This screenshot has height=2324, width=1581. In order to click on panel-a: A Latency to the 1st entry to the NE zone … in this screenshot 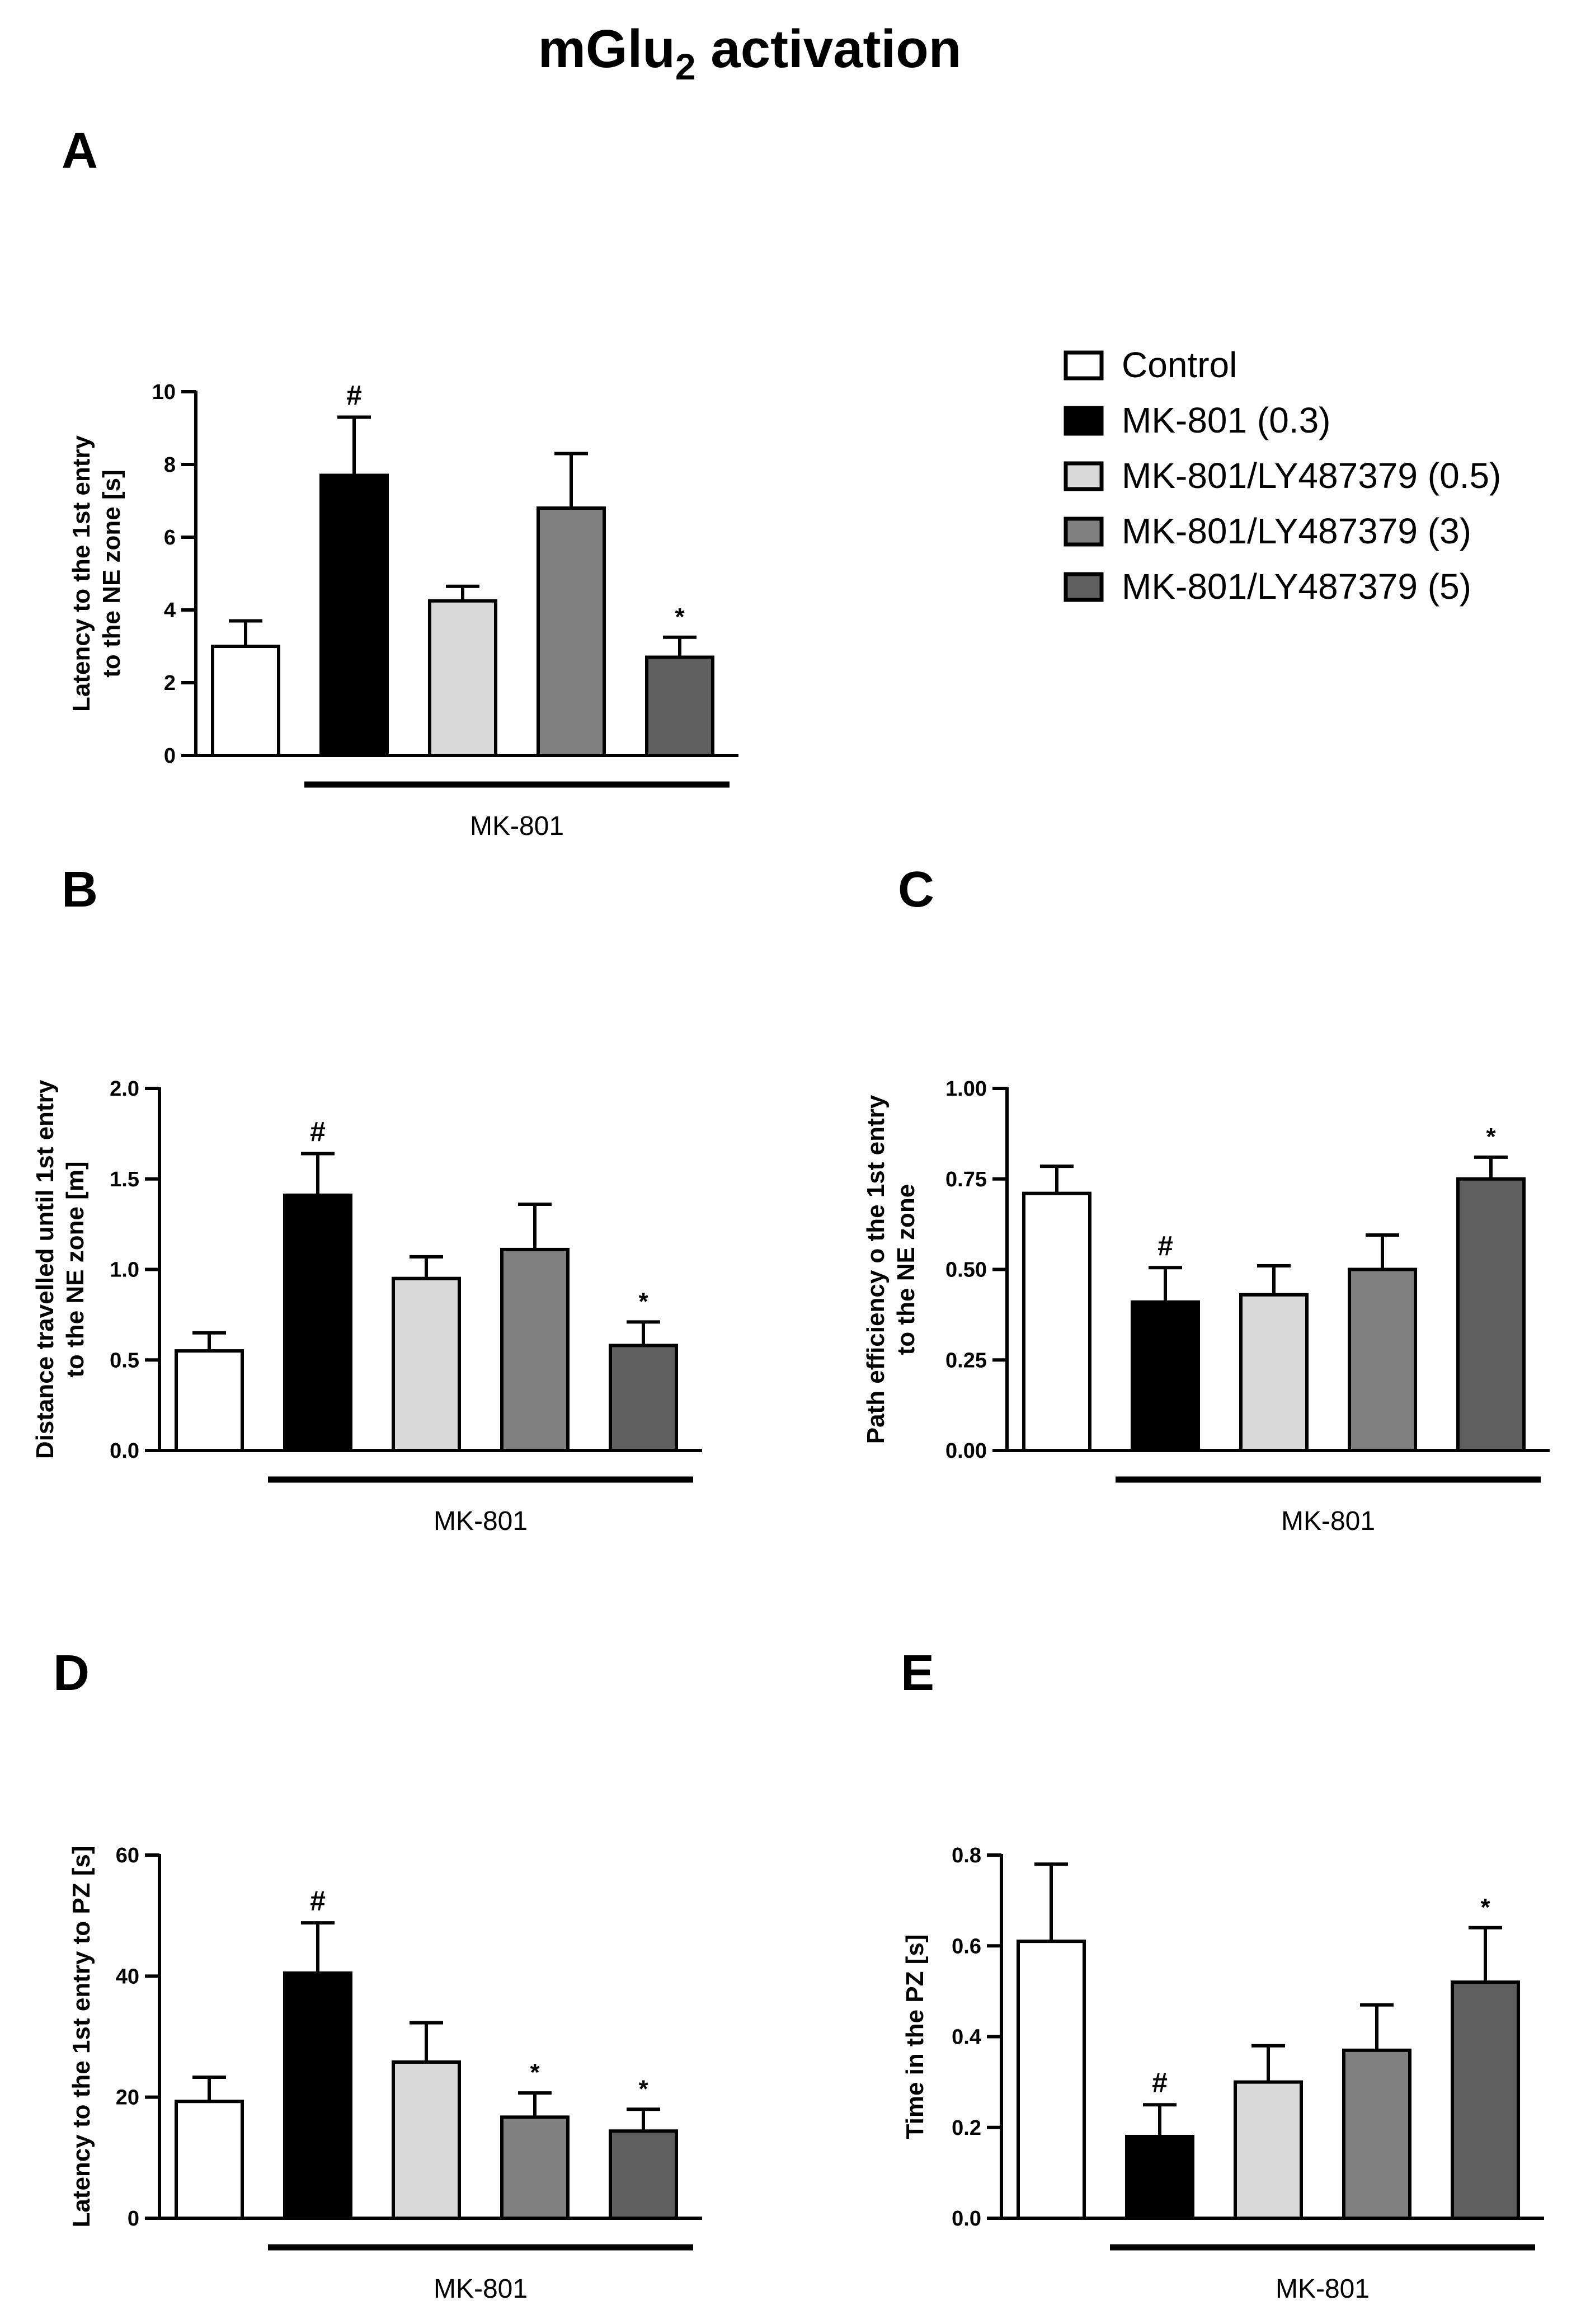, I will do `click(400, 482)`.